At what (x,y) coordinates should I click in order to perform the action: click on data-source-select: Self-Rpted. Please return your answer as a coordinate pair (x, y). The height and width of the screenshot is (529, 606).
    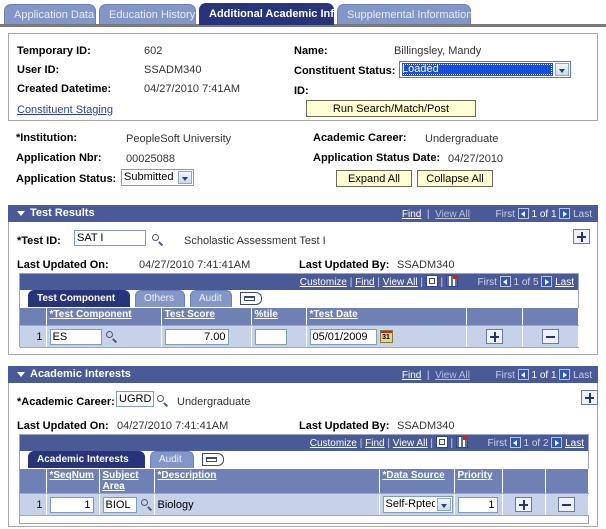
    Looking at the image, I should click on (417, 504).